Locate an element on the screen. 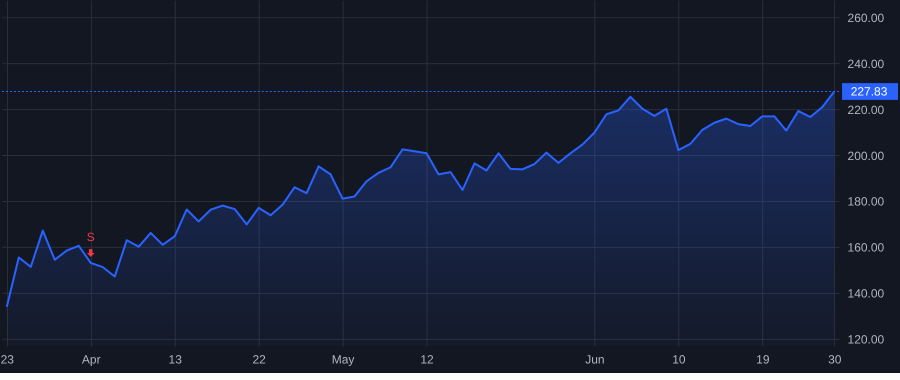 Image resolution: width=900 pixels, height=380 pixels. y-tick-label: 160.00 is located at coordinates (866, 247).